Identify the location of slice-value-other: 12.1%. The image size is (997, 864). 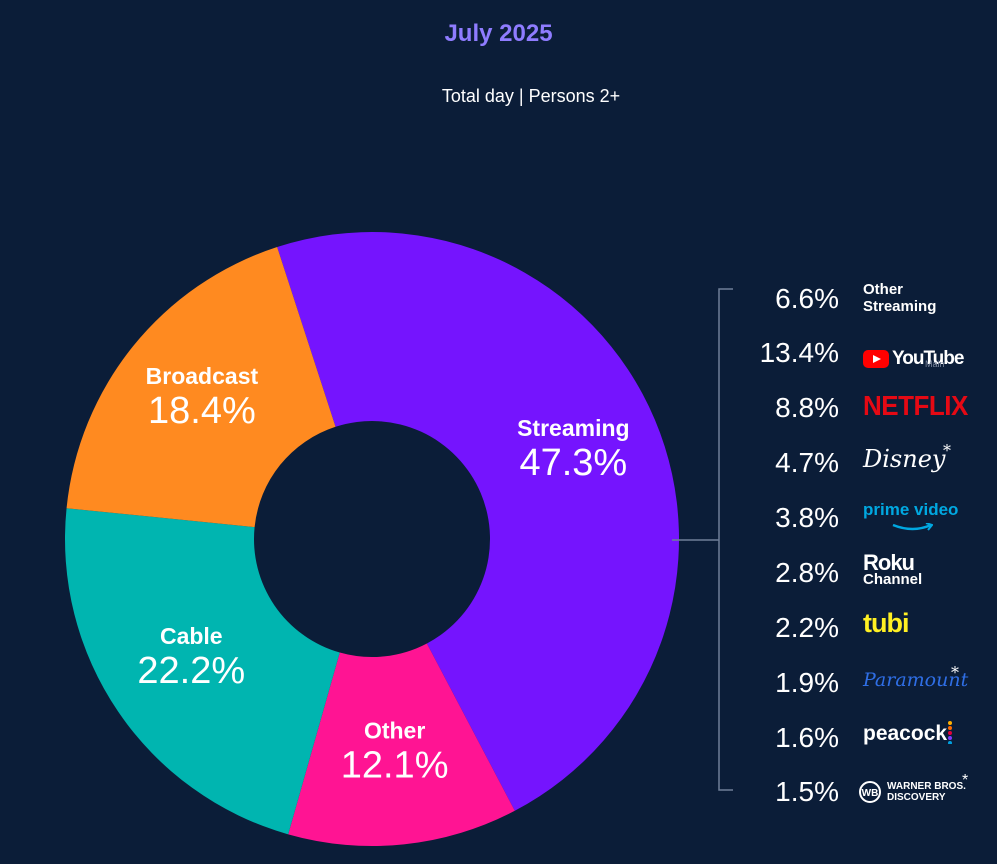
(395, 765).